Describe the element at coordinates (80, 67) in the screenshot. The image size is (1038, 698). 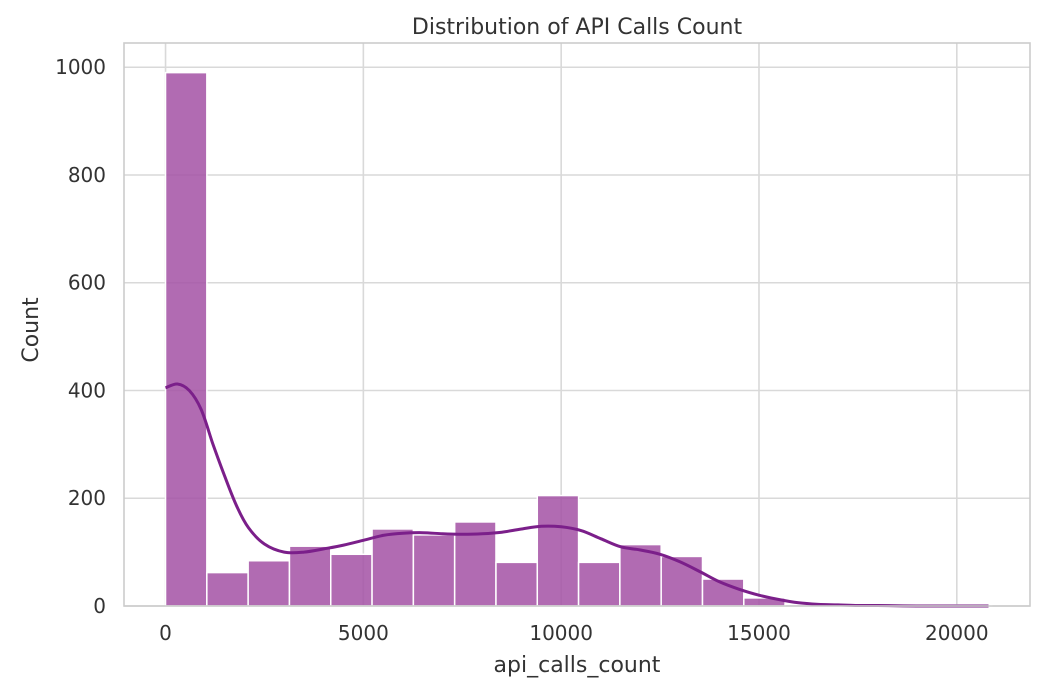
I see `y-tick-label: 1000` at that location.